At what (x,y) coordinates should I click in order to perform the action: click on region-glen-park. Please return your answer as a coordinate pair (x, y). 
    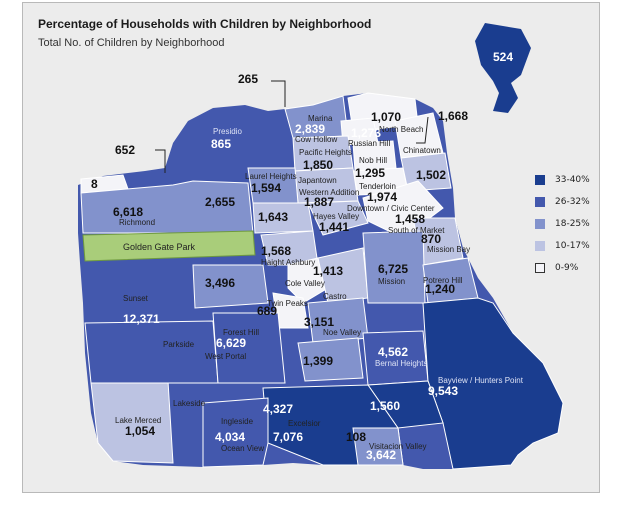
    Looking at the image, I should click on (330, 359).